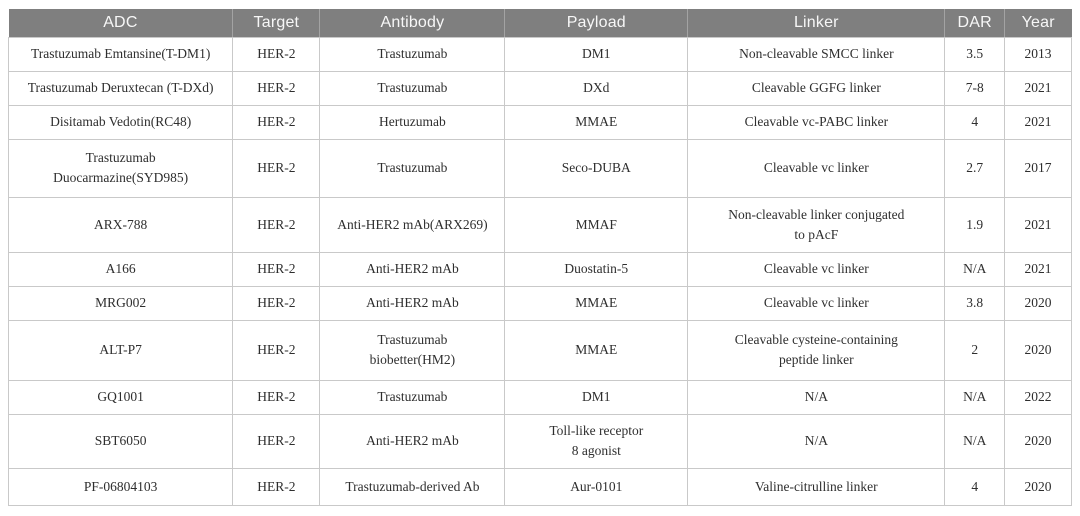 The height and width of the screenshot is (516, 1080). I want to click on cell-adc: A166, so click(120, 269).